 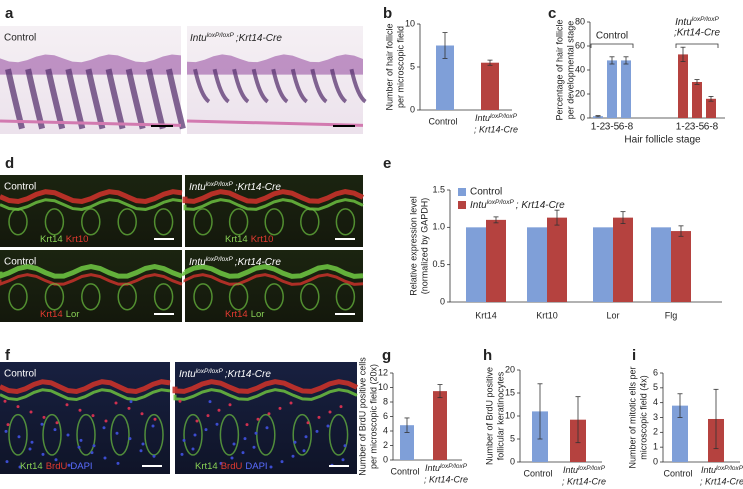 I want to click on group-label: Control, so click(x=612, y=36).